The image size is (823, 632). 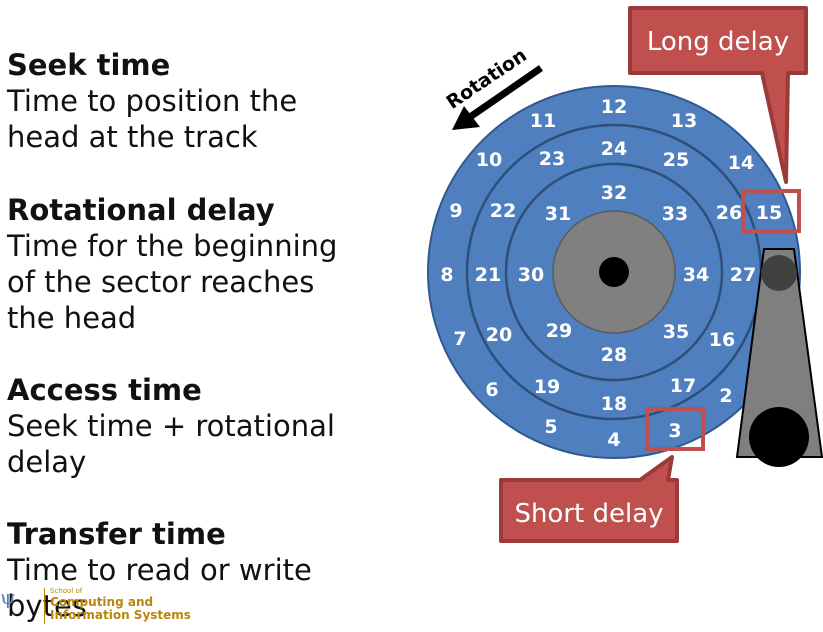 What do you see at coordinates (159, 570) in the screenshot?
I see `definition-desc-line: Time to read or write` at bounding box center [159, 570].